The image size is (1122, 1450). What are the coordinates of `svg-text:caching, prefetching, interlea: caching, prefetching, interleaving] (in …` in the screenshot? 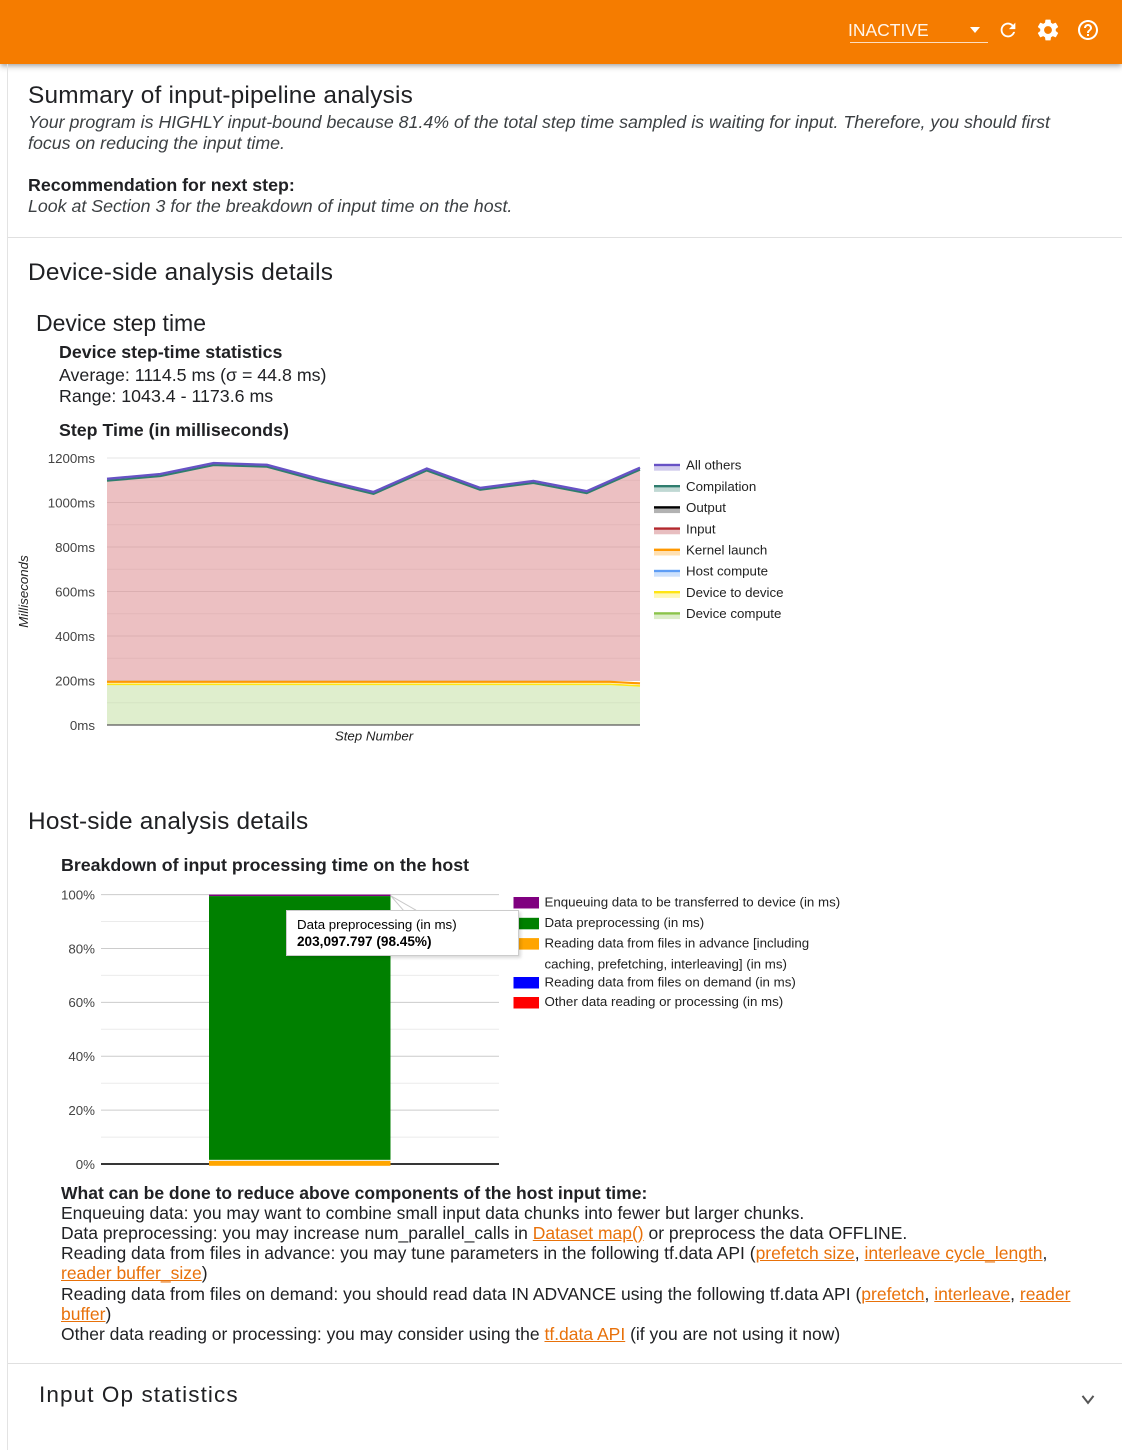 It's located at (666, 963).